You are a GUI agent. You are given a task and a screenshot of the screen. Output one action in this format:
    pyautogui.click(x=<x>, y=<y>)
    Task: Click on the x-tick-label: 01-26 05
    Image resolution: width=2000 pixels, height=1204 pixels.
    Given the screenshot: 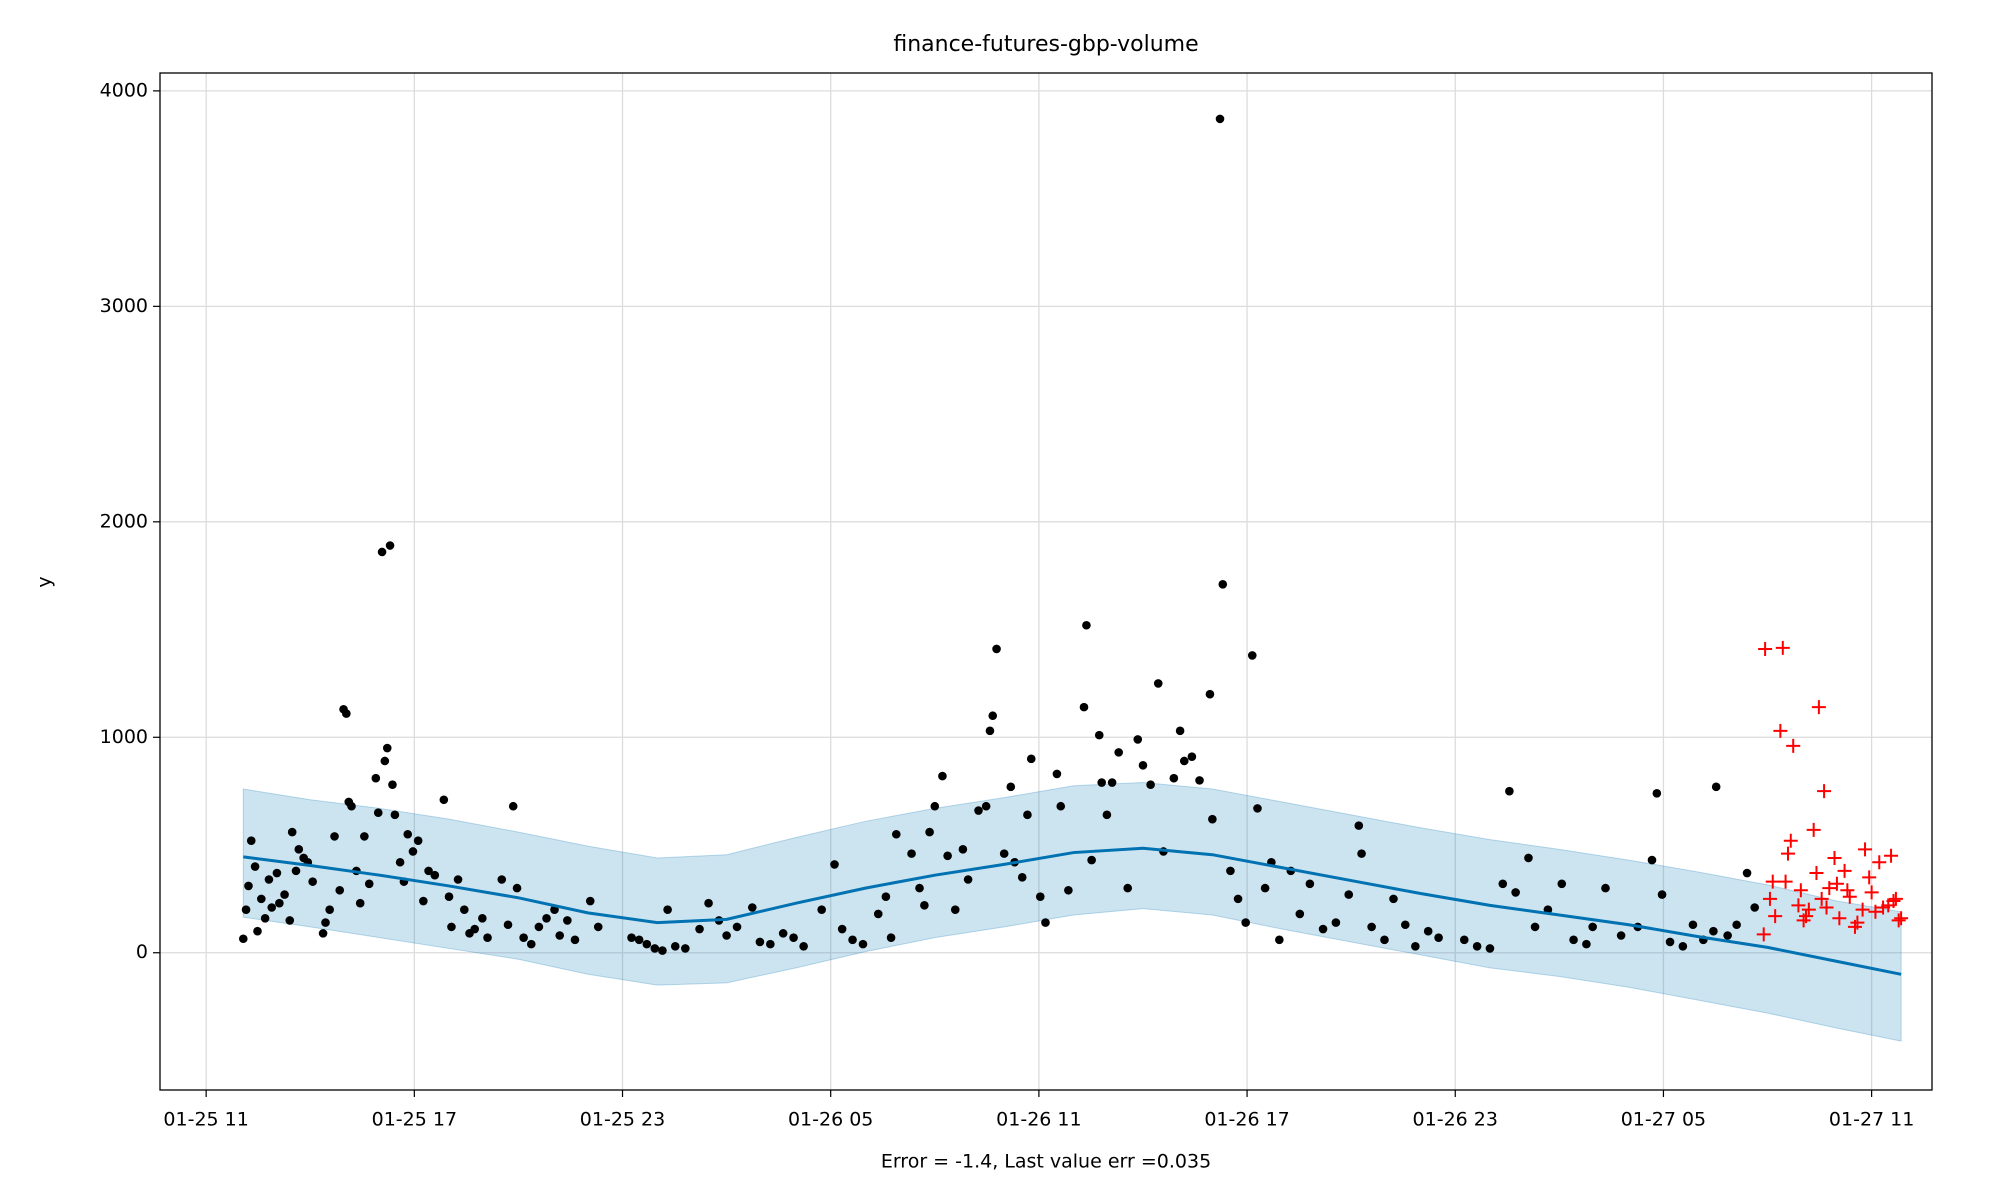 What is the action you would take?
    pyautogui.click(x=830, y=1120)
    